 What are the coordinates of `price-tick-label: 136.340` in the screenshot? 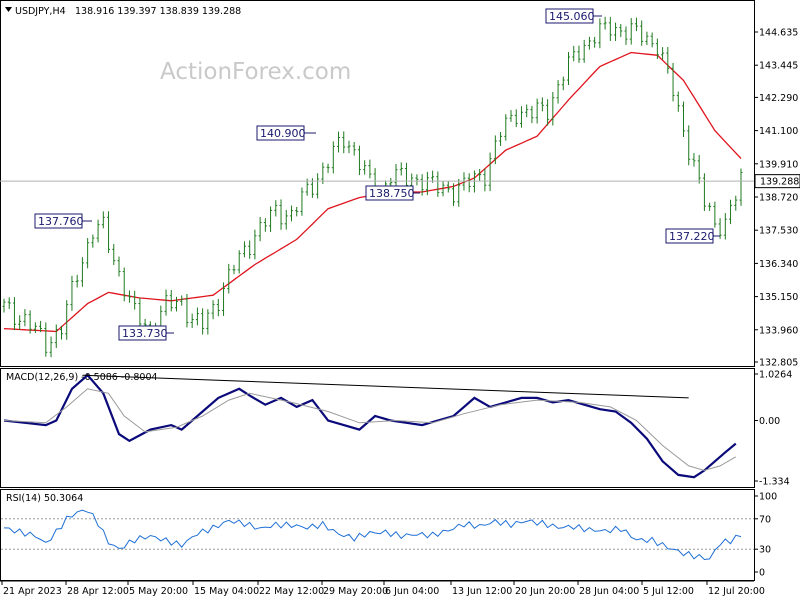 It's located at (778, 264).